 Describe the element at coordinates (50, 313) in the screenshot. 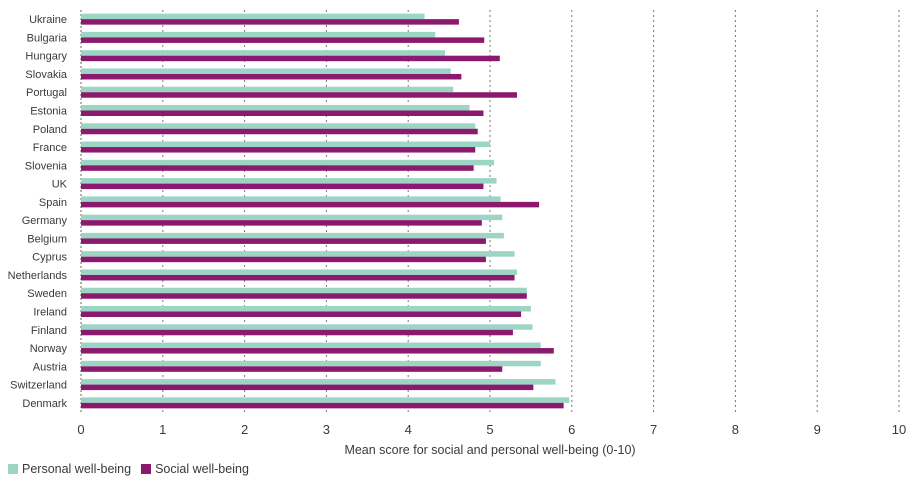

I see `category-label: Ireland` at that location.